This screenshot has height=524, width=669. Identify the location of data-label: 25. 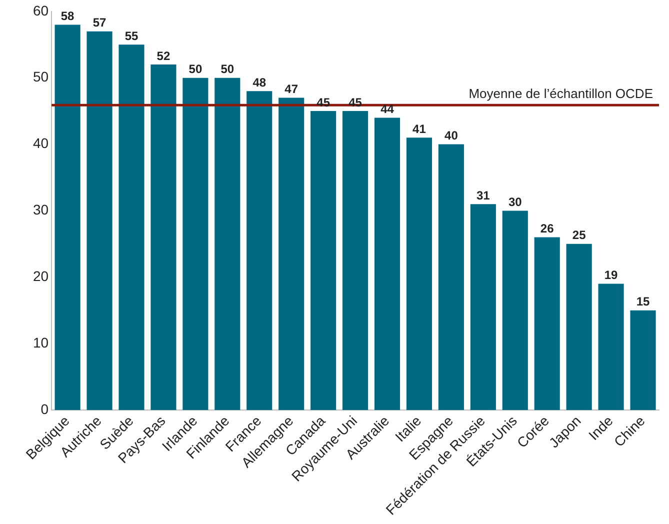
(579, 235).